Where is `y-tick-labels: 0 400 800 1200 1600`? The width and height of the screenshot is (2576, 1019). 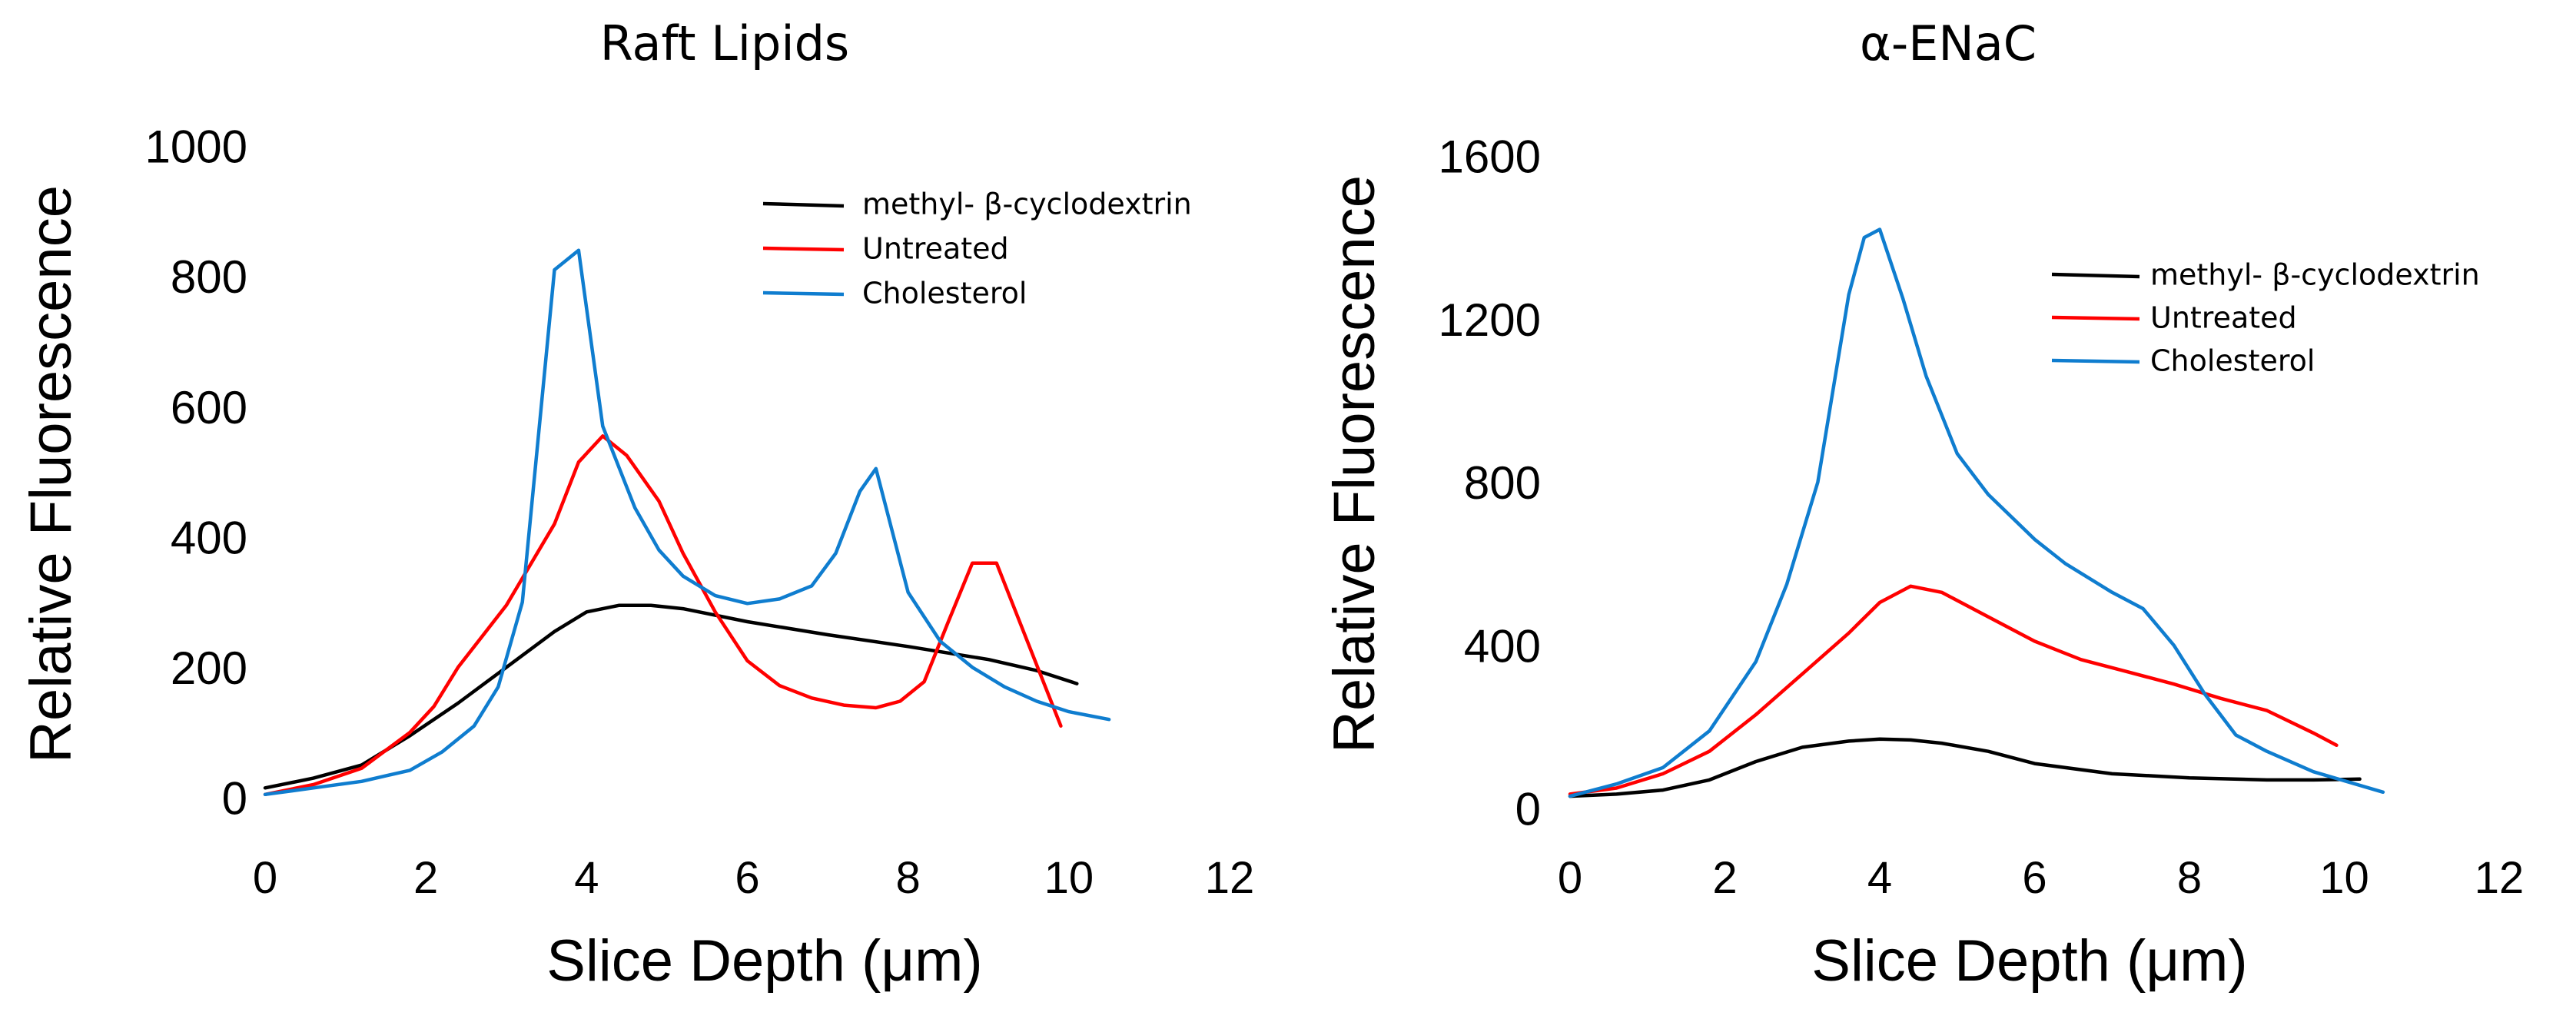 y-tick-labels: 0 400 800 1200 1600 is located at coordinates (1490, 483).